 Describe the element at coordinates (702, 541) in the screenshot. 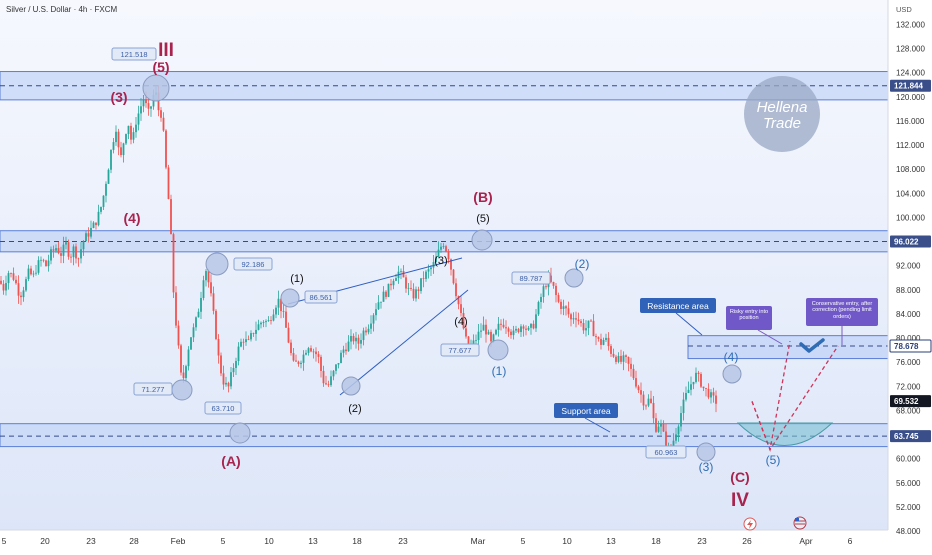

I see `x-tick-label: 23` at that location.